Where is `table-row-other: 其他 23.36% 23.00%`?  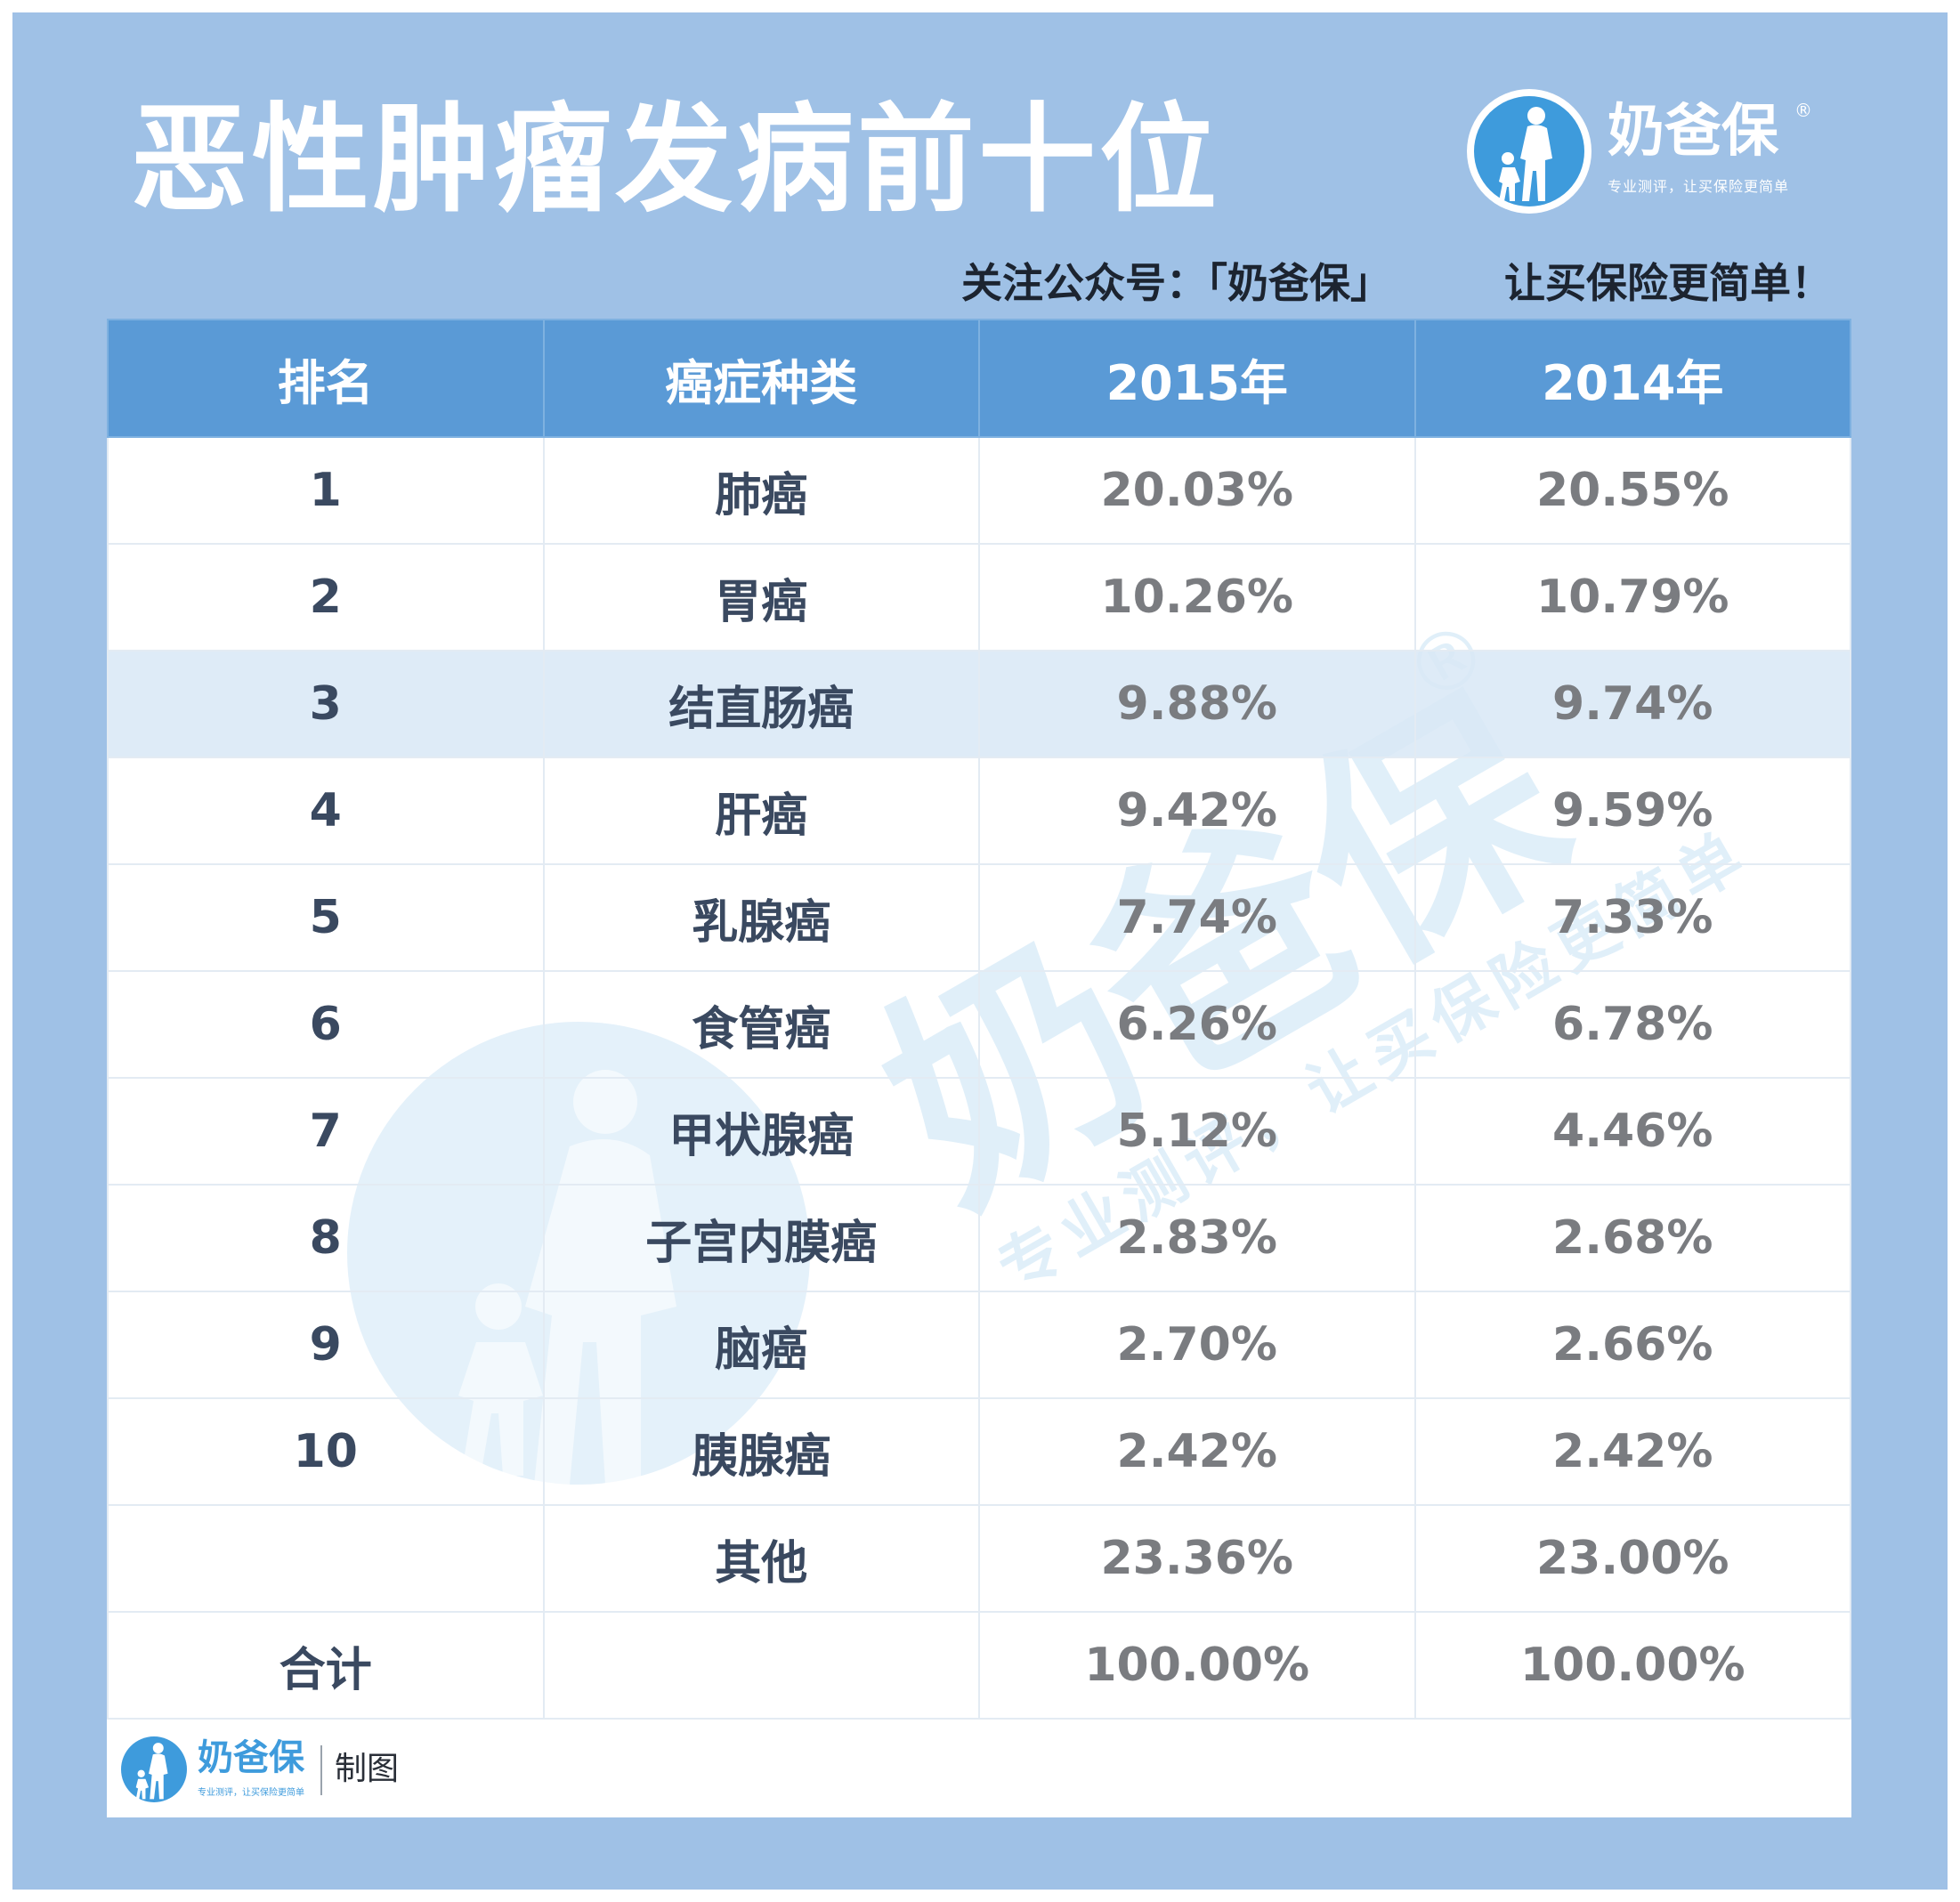 table-row-other: 其他 23.36% 23.00% is located at coordinates (979, 1558).